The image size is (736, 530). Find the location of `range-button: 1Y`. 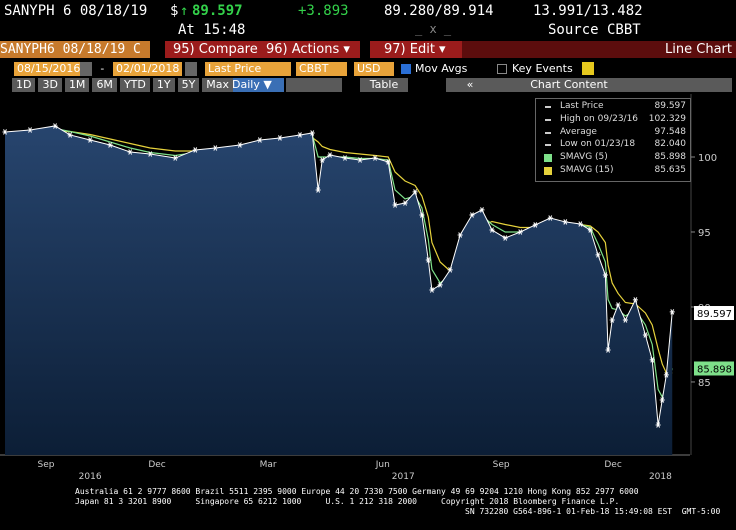

range-button: 1Y is located at coordinates (163, 85).